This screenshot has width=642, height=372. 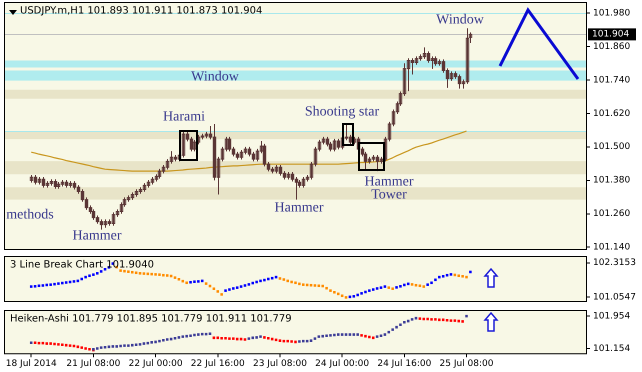 What do you see at coordinates (611, 113) in the screenshot?
I see `y-tick-label: 101.620` at bounding box center [611, 113].